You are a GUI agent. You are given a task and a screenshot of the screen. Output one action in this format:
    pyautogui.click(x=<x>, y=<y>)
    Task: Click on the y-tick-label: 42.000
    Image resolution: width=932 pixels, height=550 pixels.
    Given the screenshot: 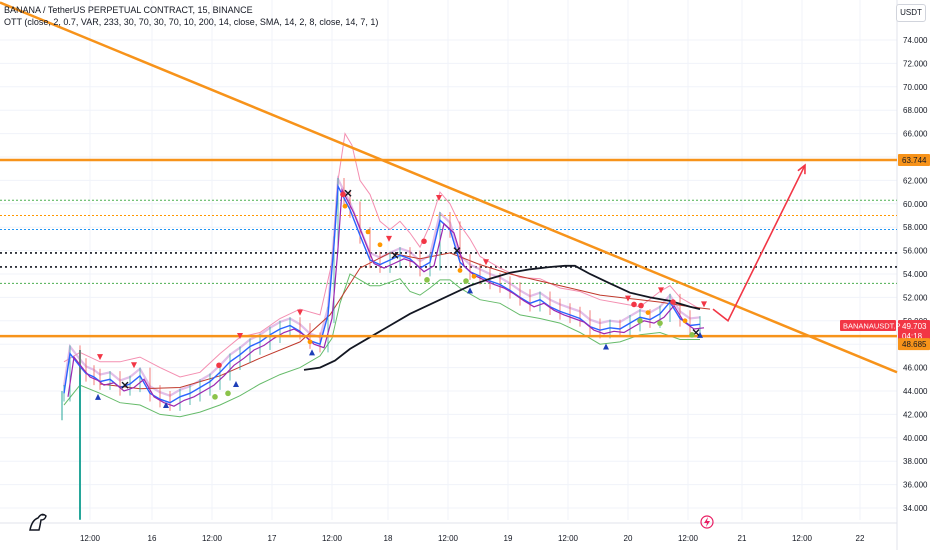 What is the action you would take?
    pyautogui.click(x=915, y=414)
    